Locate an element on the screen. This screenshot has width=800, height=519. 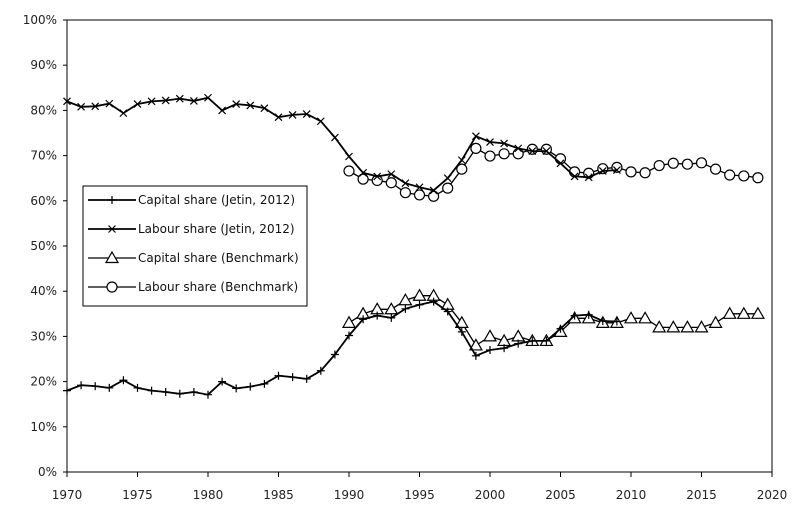
x-tick-label: 1980 is located at coordinates (208, 495).